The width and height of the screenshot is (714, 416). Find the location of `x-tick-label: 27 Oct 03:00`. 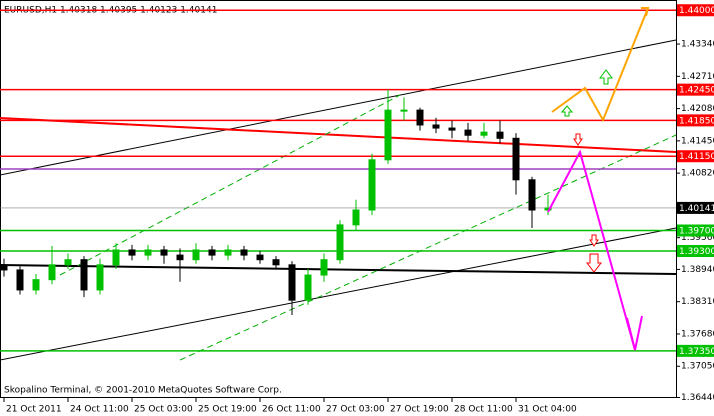

x-tick-label: 27 Oct 03:00 is located at coordinates (355, 410).